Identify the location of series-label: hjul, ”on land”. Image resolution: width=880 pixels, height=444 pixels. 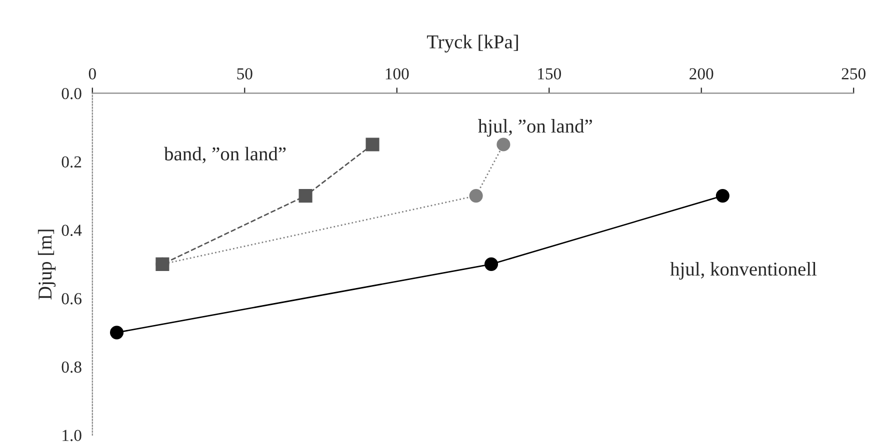
(535, 128).